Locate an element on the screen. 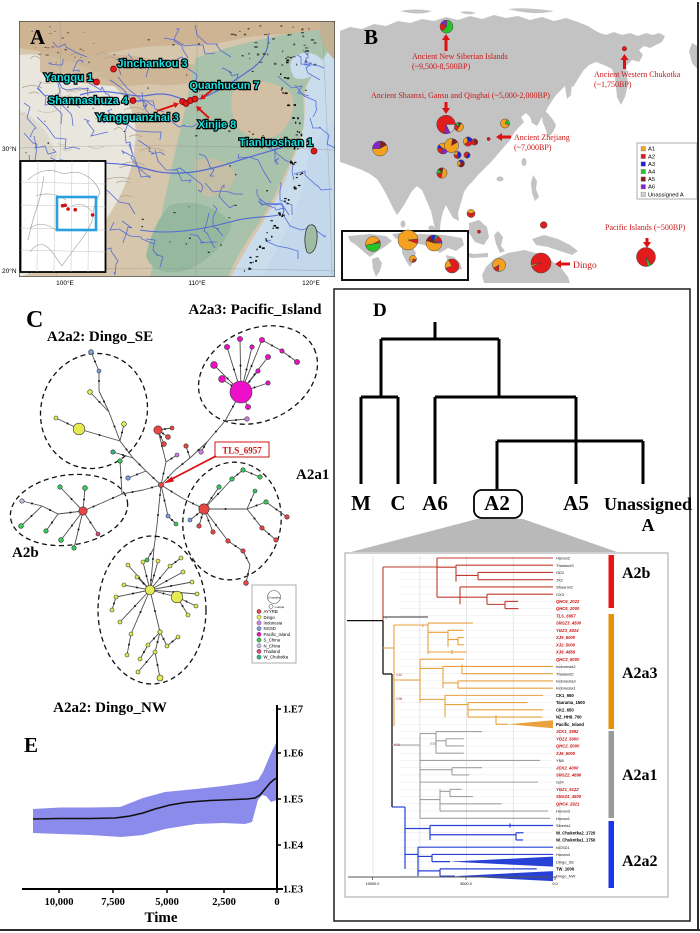 This screenshot has width=700, height=933. svg-text: A2a2 is located at coordinates (640, 861).